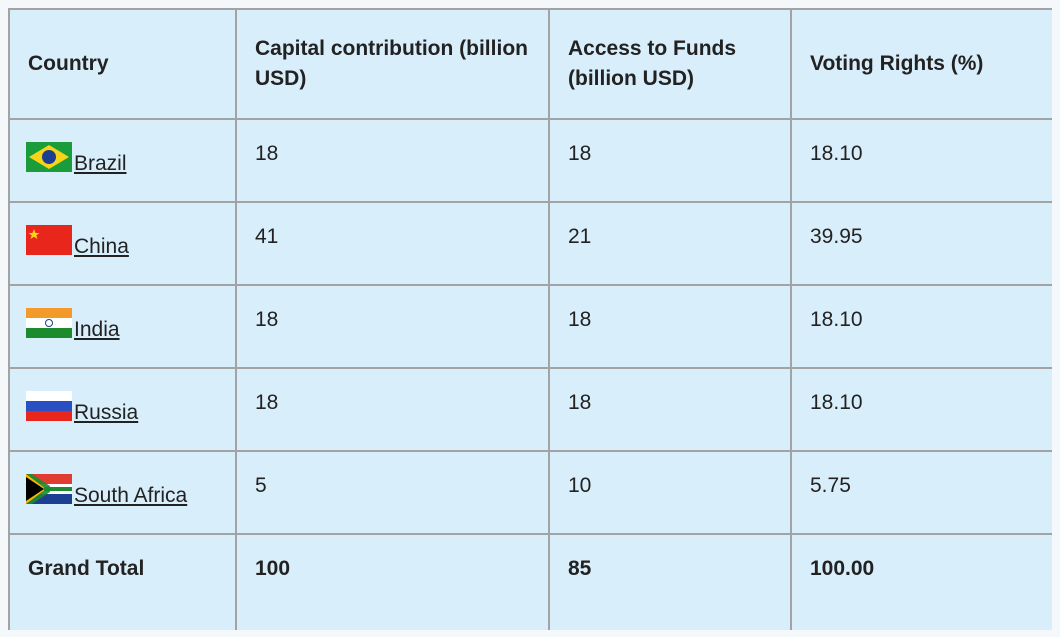 This screenshot has width=1060, height=637. I want to click on country-link: Brazil, so click(100, 163).